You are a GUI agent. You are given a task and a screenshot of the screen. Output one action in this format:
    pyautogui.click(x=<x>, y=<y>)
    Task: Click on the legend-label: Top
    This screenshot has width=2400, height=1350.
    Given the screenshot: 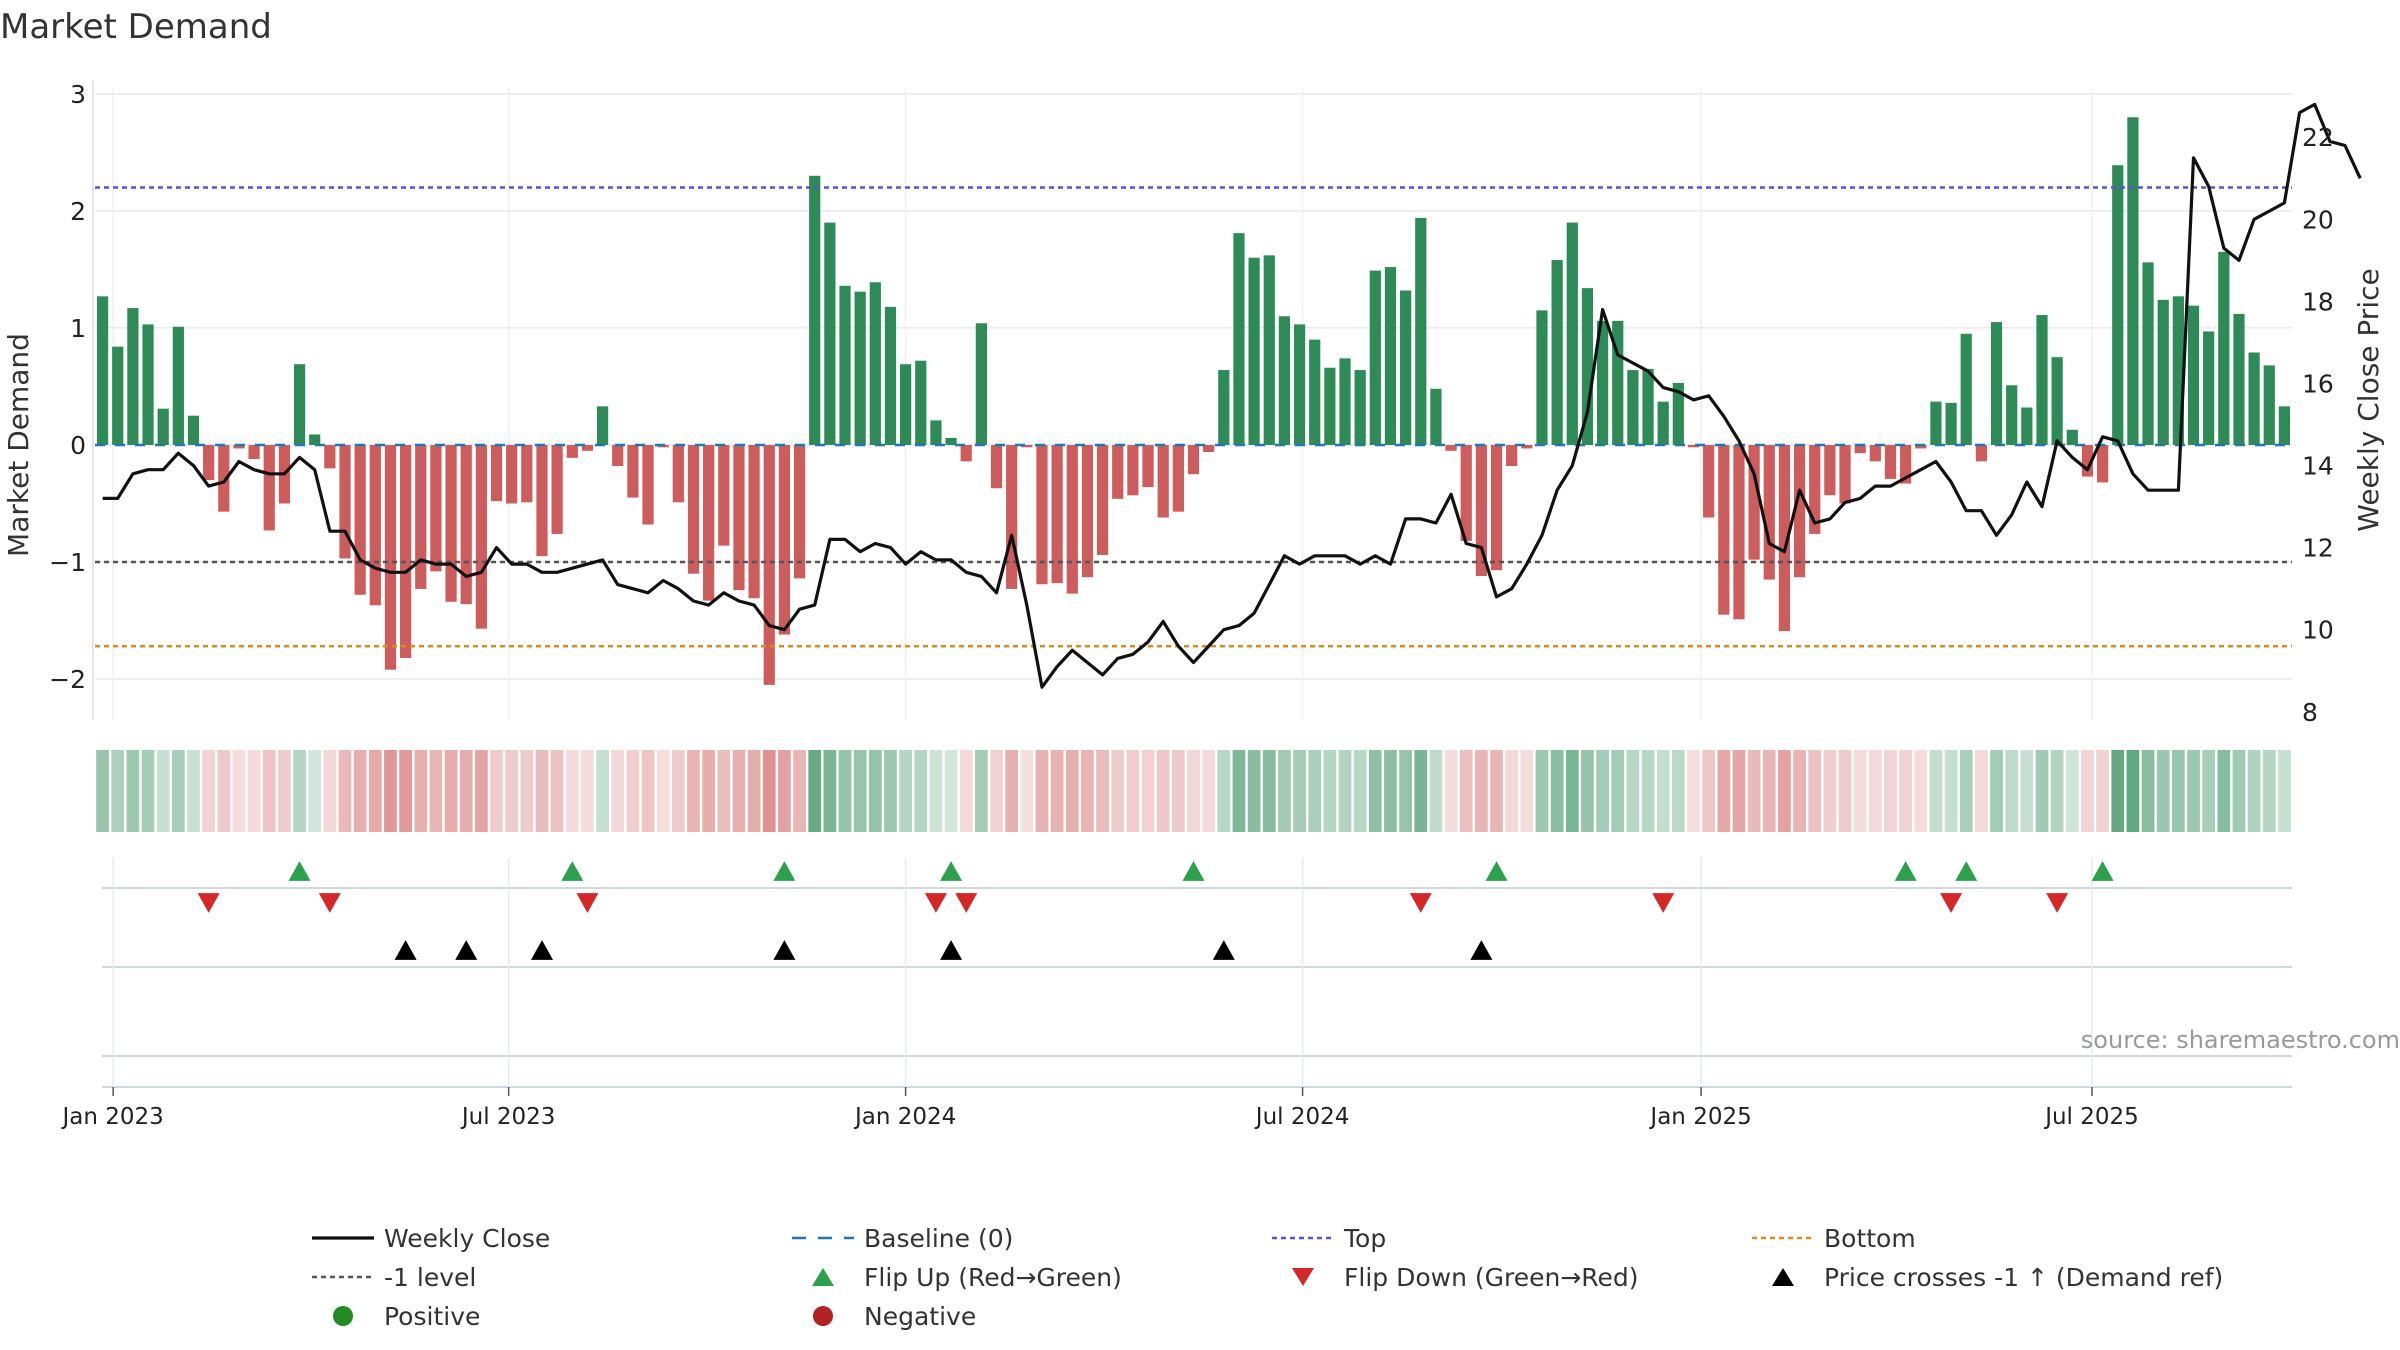 What is the action you would take?
    pyautogui.click(x=1364, y=1238)
    